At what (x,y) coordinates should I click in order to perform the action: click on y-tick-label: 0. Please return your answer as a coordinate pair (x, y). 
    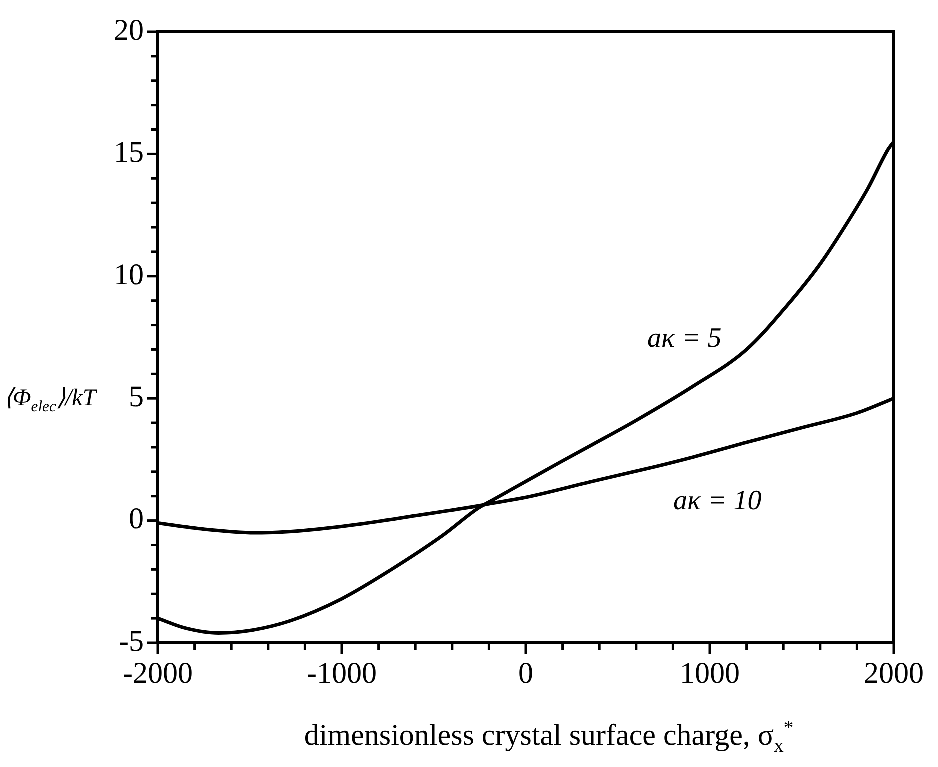
    Looking at the image, I should click on (136, 519).